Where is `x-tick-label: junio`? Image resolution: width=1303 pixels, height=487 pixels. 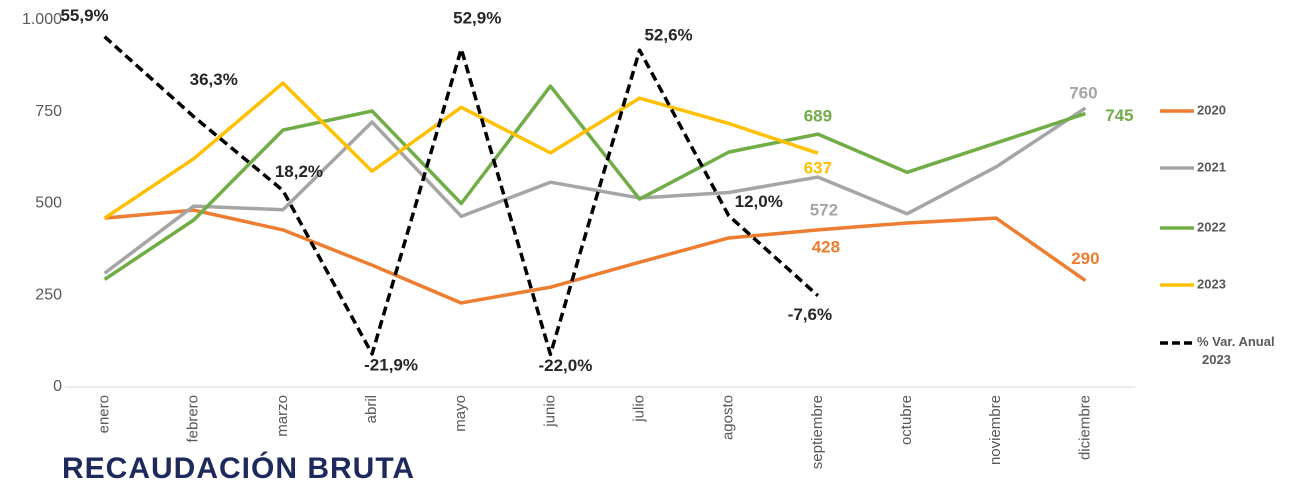 x-tick-label: junio is located at coordinates (549, 411).